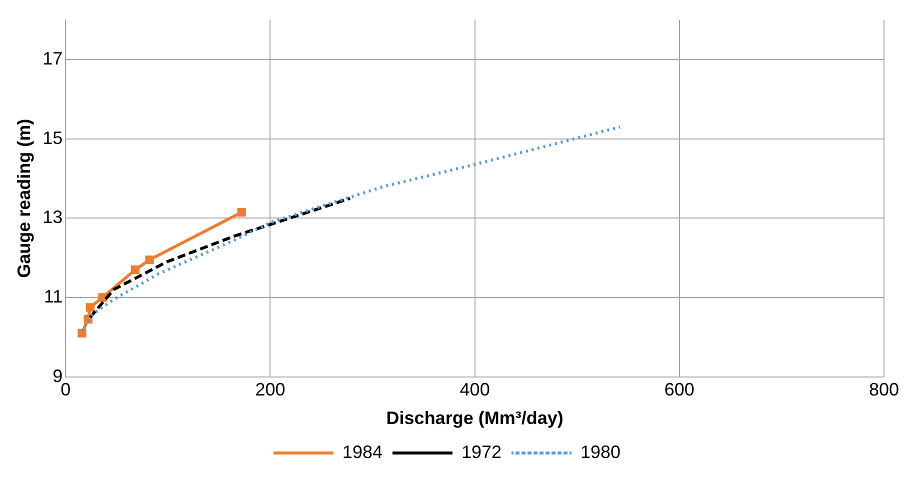 The width and height of the screenshot is (914, 482). I want to click on y-tick-label: 15, so click(52, 138).